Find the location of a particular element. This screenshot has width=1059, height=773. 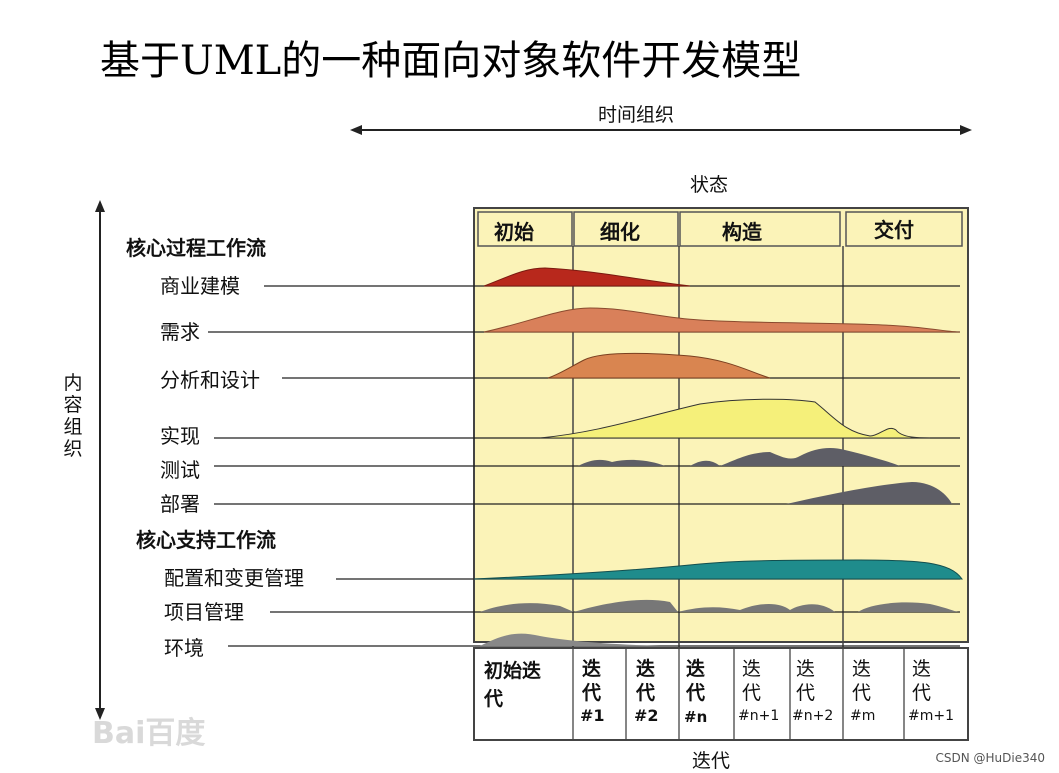

process-workflows-heading: 核心过程工作流 is located at coordinates (196, 248).